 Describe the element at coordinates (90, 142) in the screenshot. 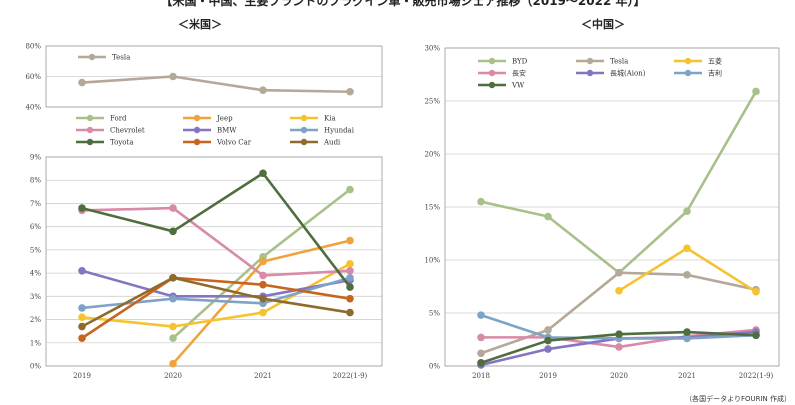

I see `legend-marker-toyota` at that location.